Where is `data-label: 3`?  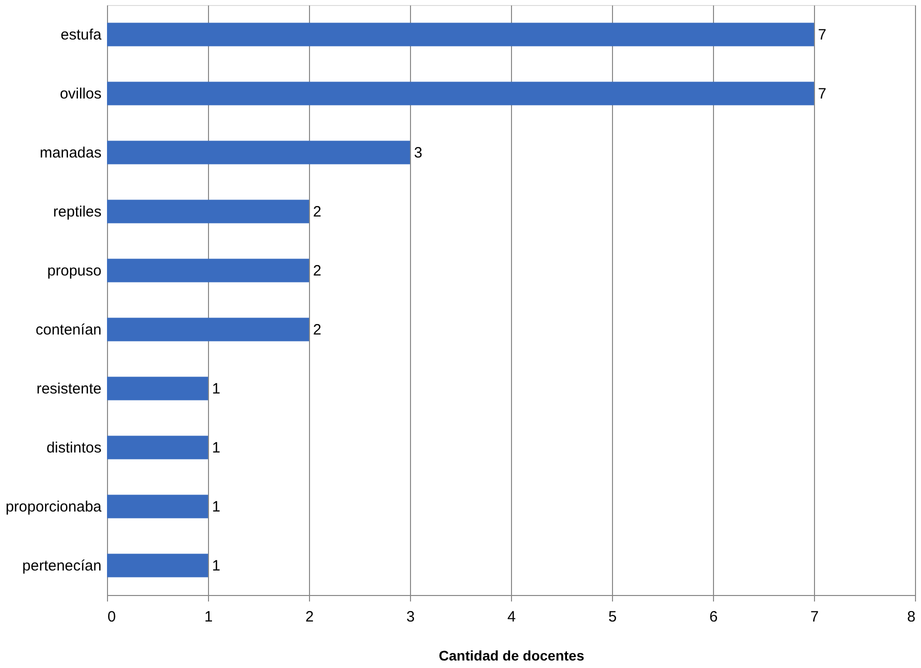
data-label: 3 is located at coordinates (418, 153).